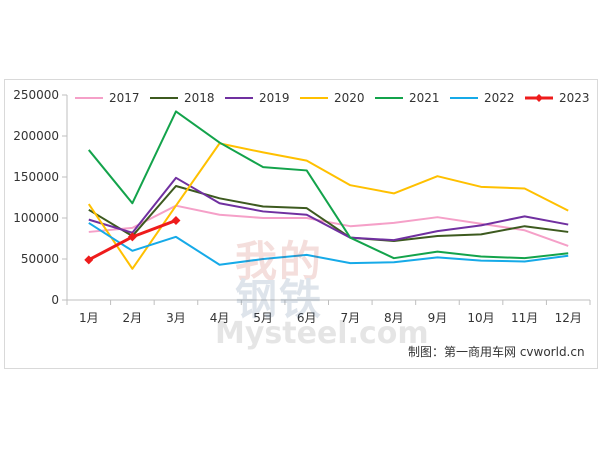 The width and height of the screenshot is (600, 450). What do you see at coordinates (499, 98) in the screenshot?
I see `legend-label-2022: 2022` at bounding box center [499, 98].